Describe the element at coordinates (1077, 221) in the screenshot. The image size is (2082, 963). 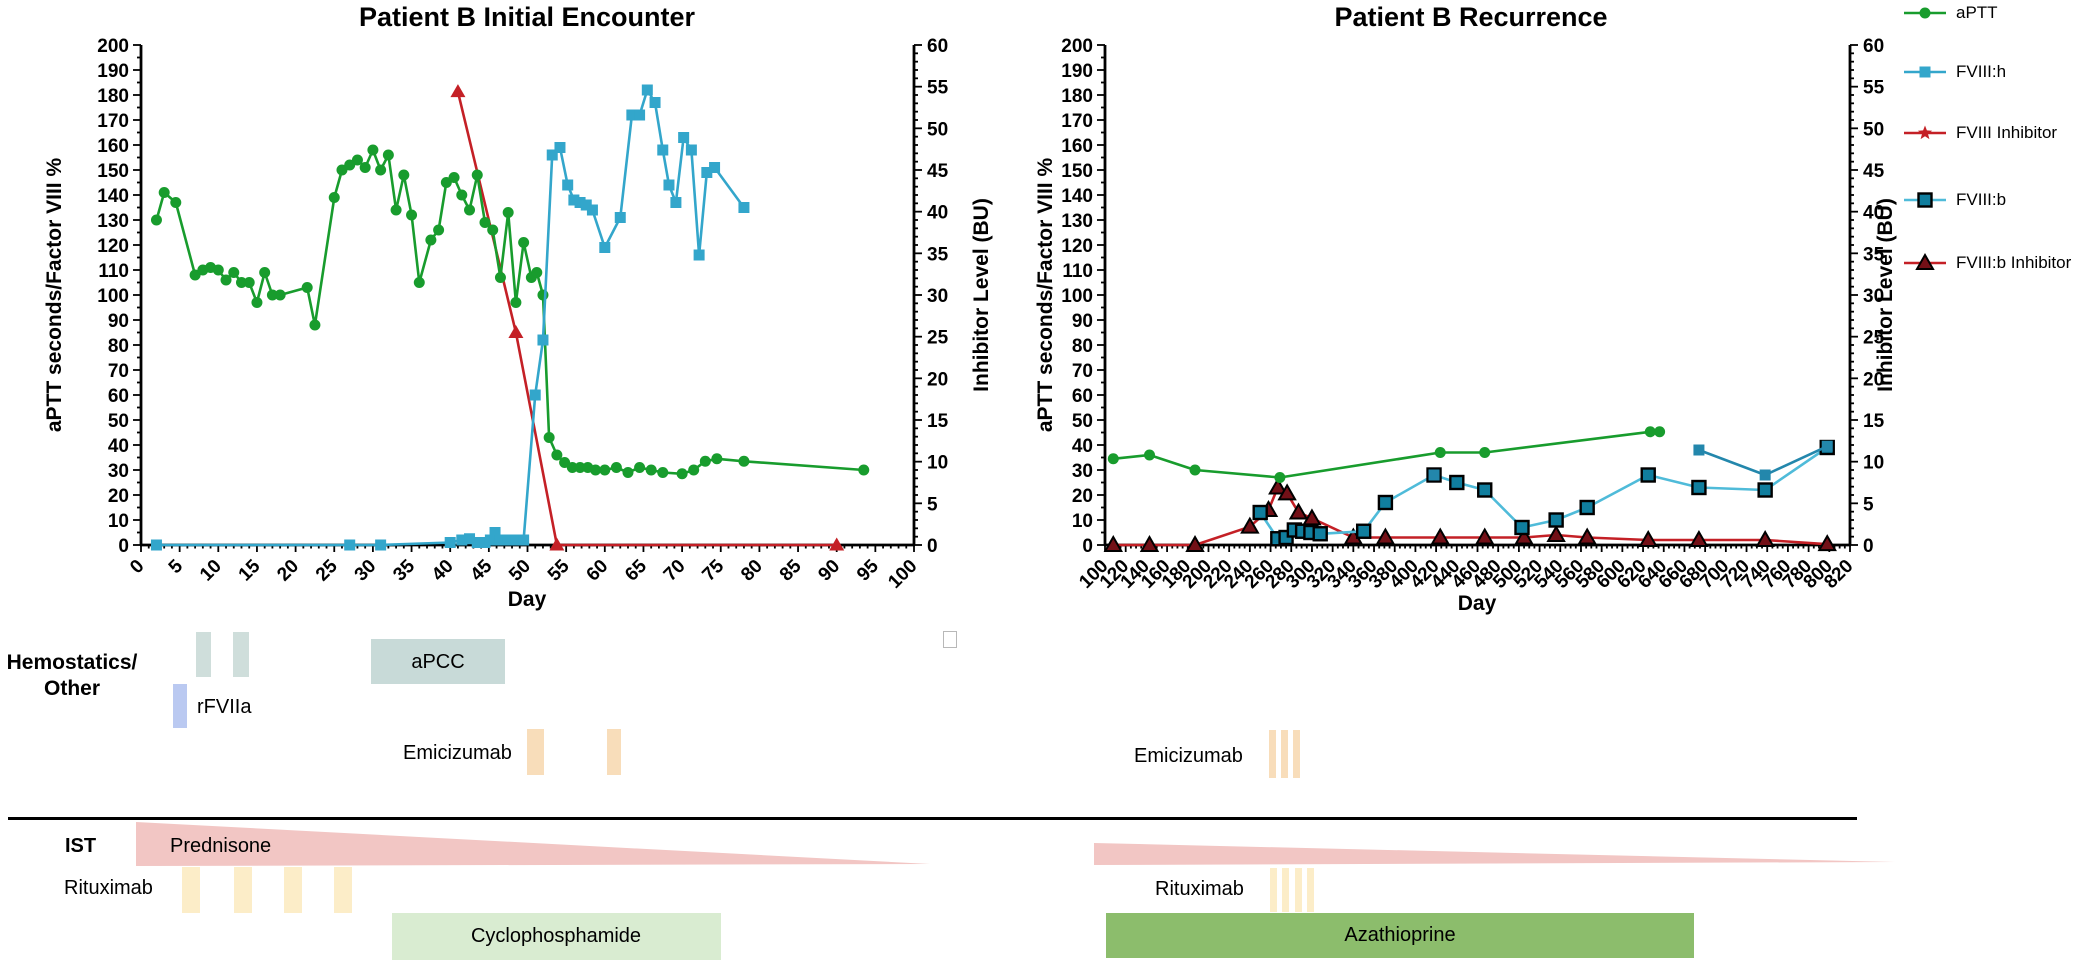
I see `svg-text: 130` at that location.